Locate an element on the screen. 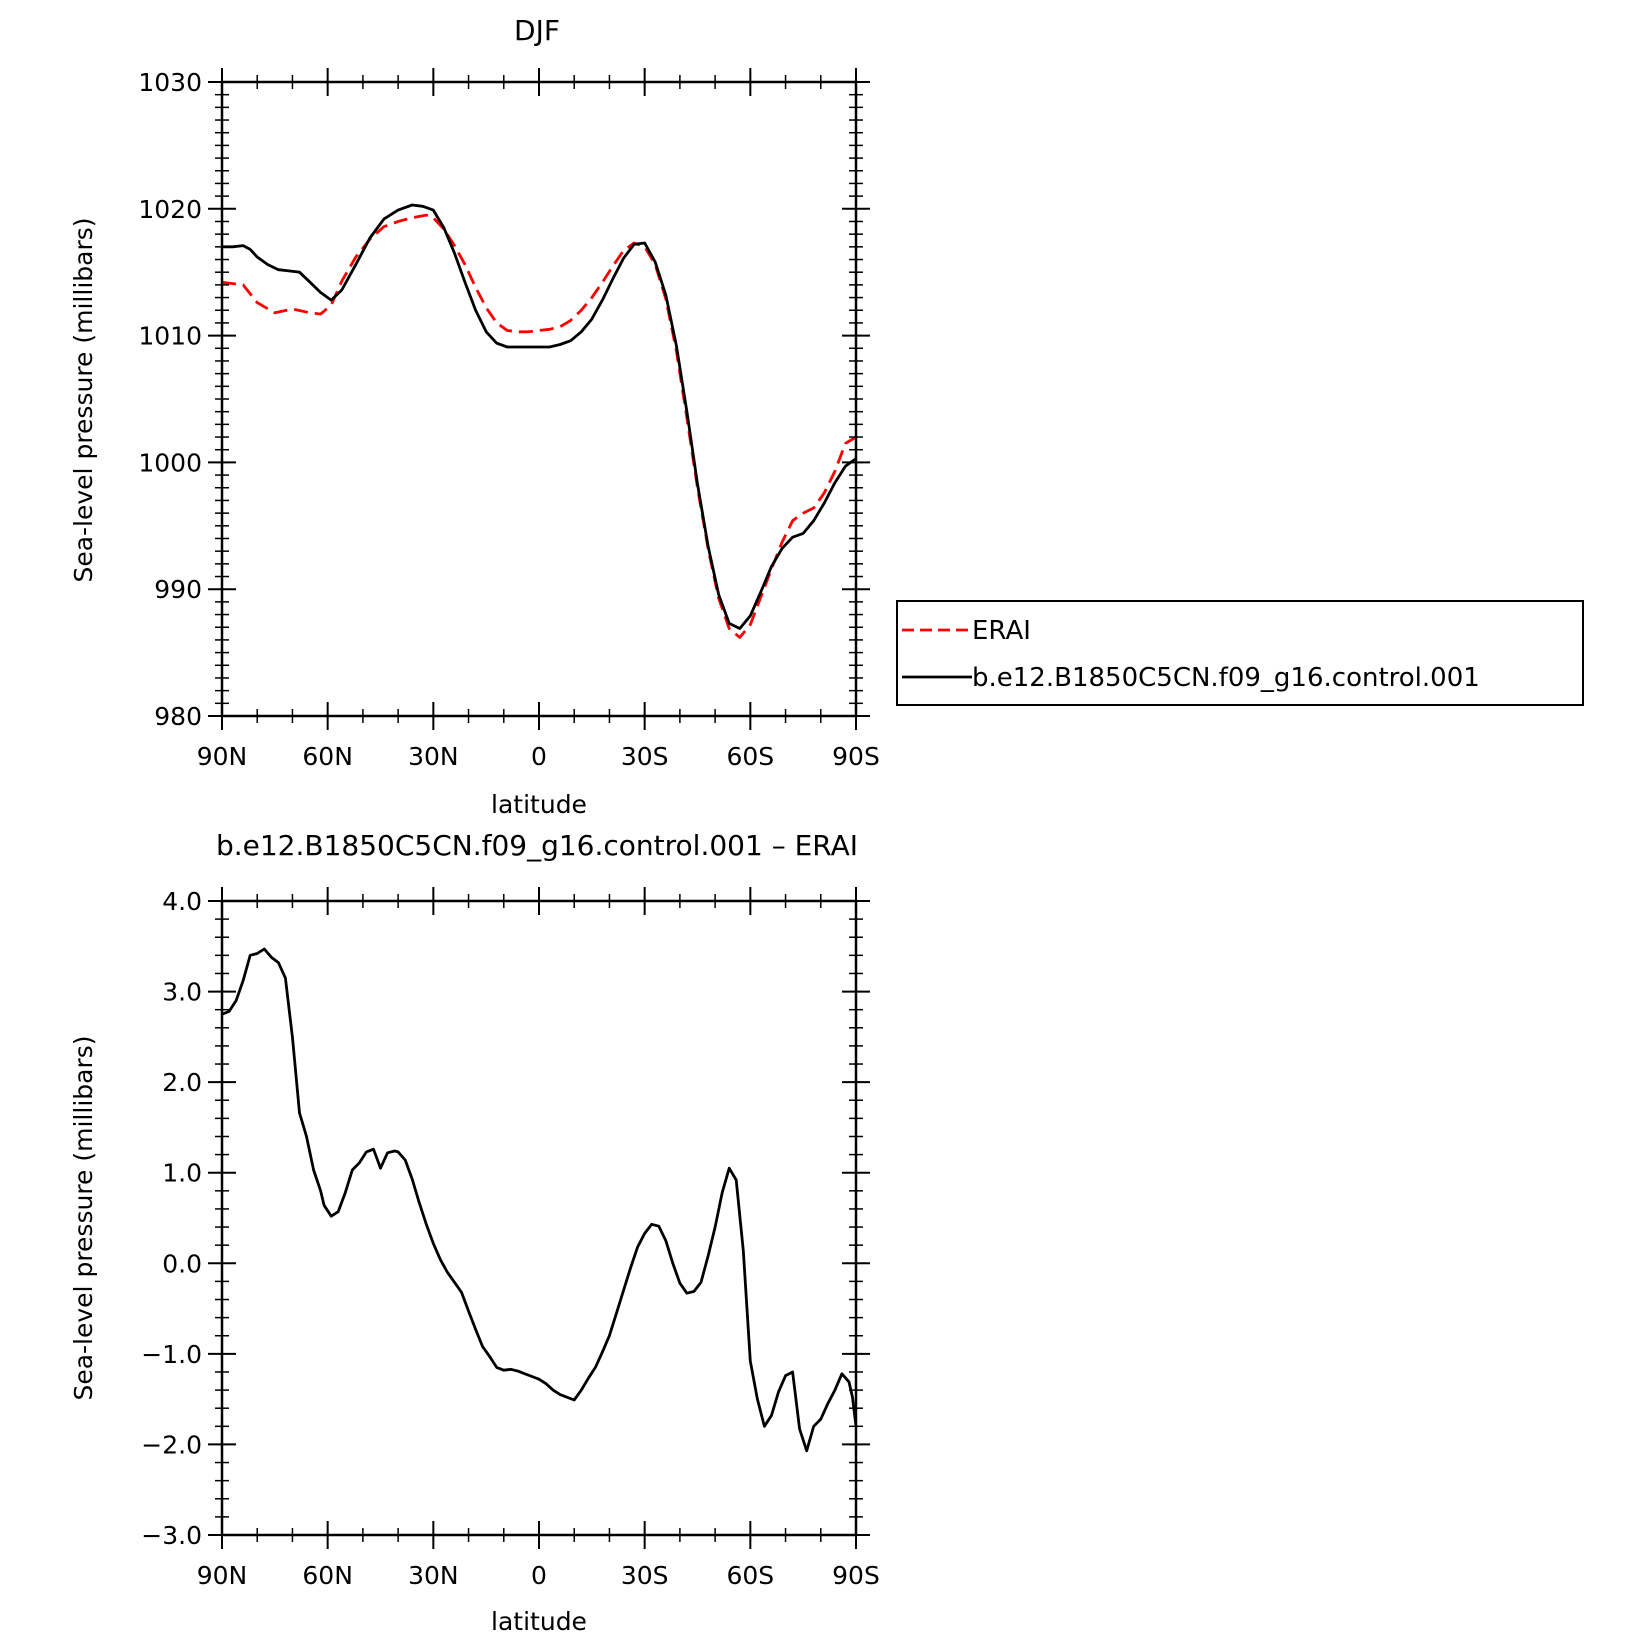 This screenshot has height=1636, width=1636. top-y-axis-label: Sea-level pressure (millibars) is located at coordinates (83, 399).